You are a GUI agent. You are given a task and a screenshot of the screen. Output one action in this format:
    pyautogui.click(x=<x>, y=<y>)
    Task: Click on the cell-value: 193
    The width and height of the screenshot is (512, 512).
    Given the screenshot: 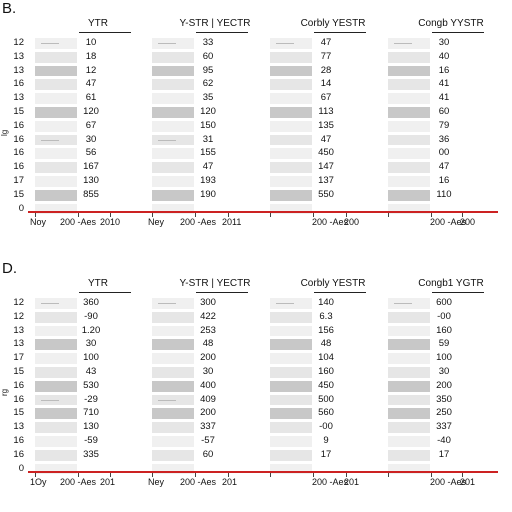 What is the action you would take?
    pyautogui.click(x=208, y=180)
    